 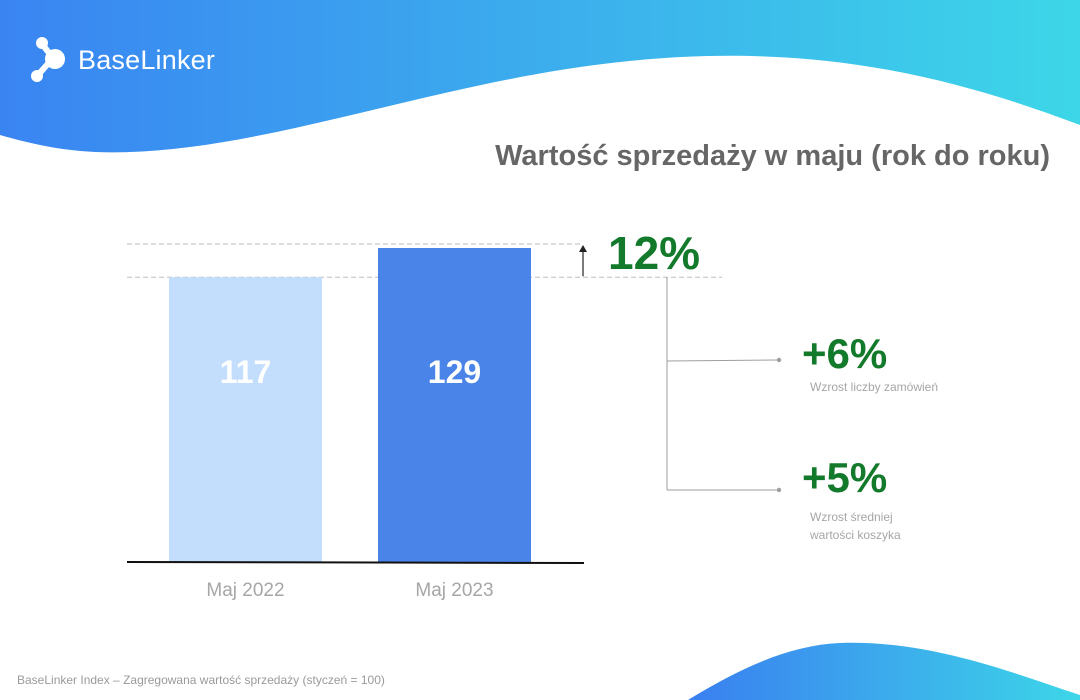 What do you see at coordinates (772, 156) in the screenshot?
I see `chart-title: Wartość sprzedaży w maju (rok do roku)` at bounding box center [772, 156].